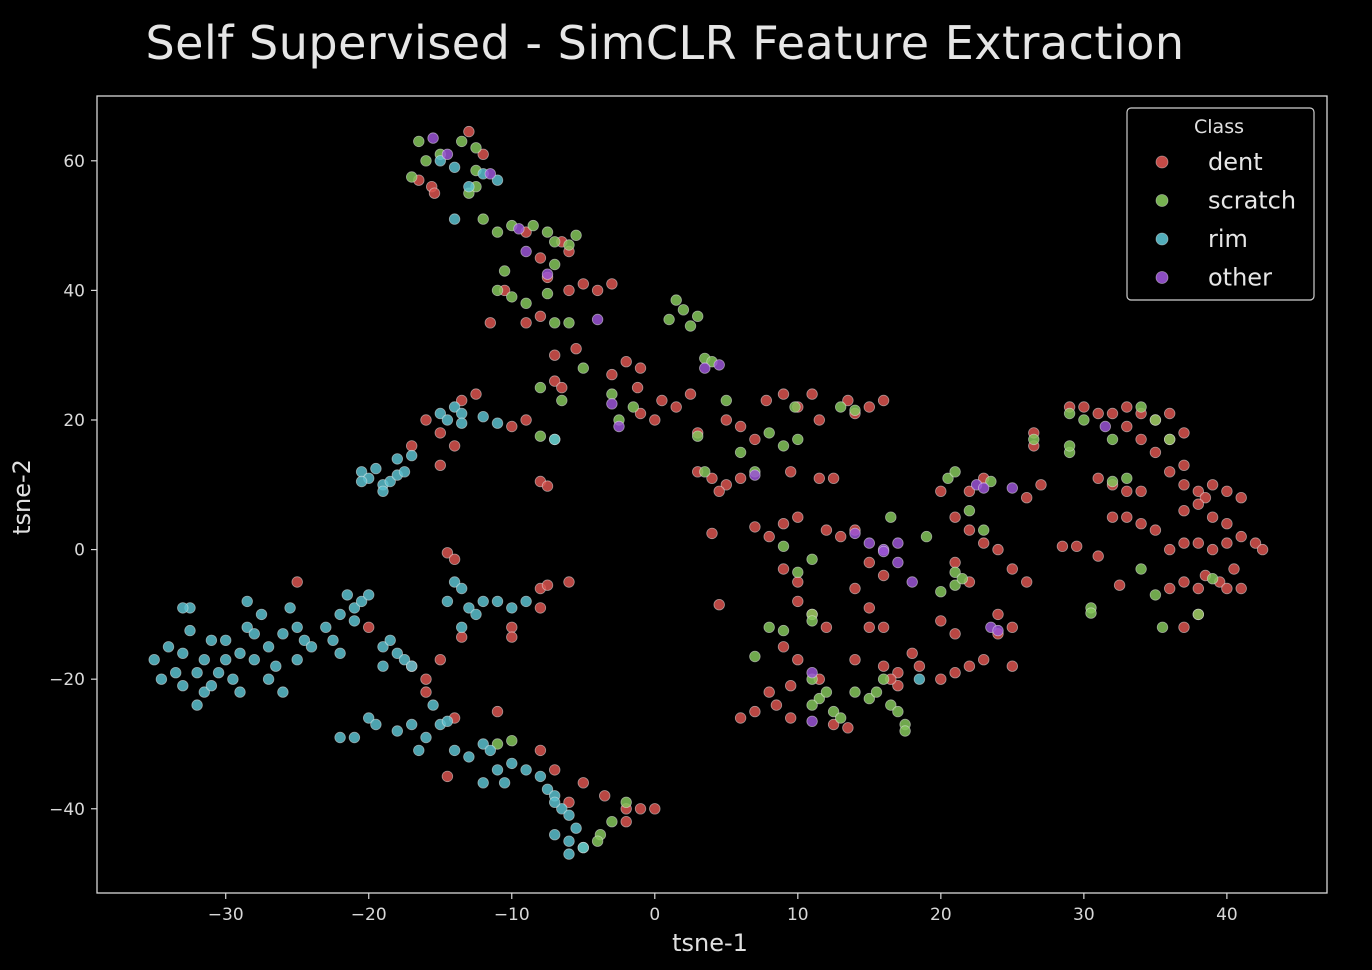  I want to click on y-tick-label: 60, so click(74, 162).